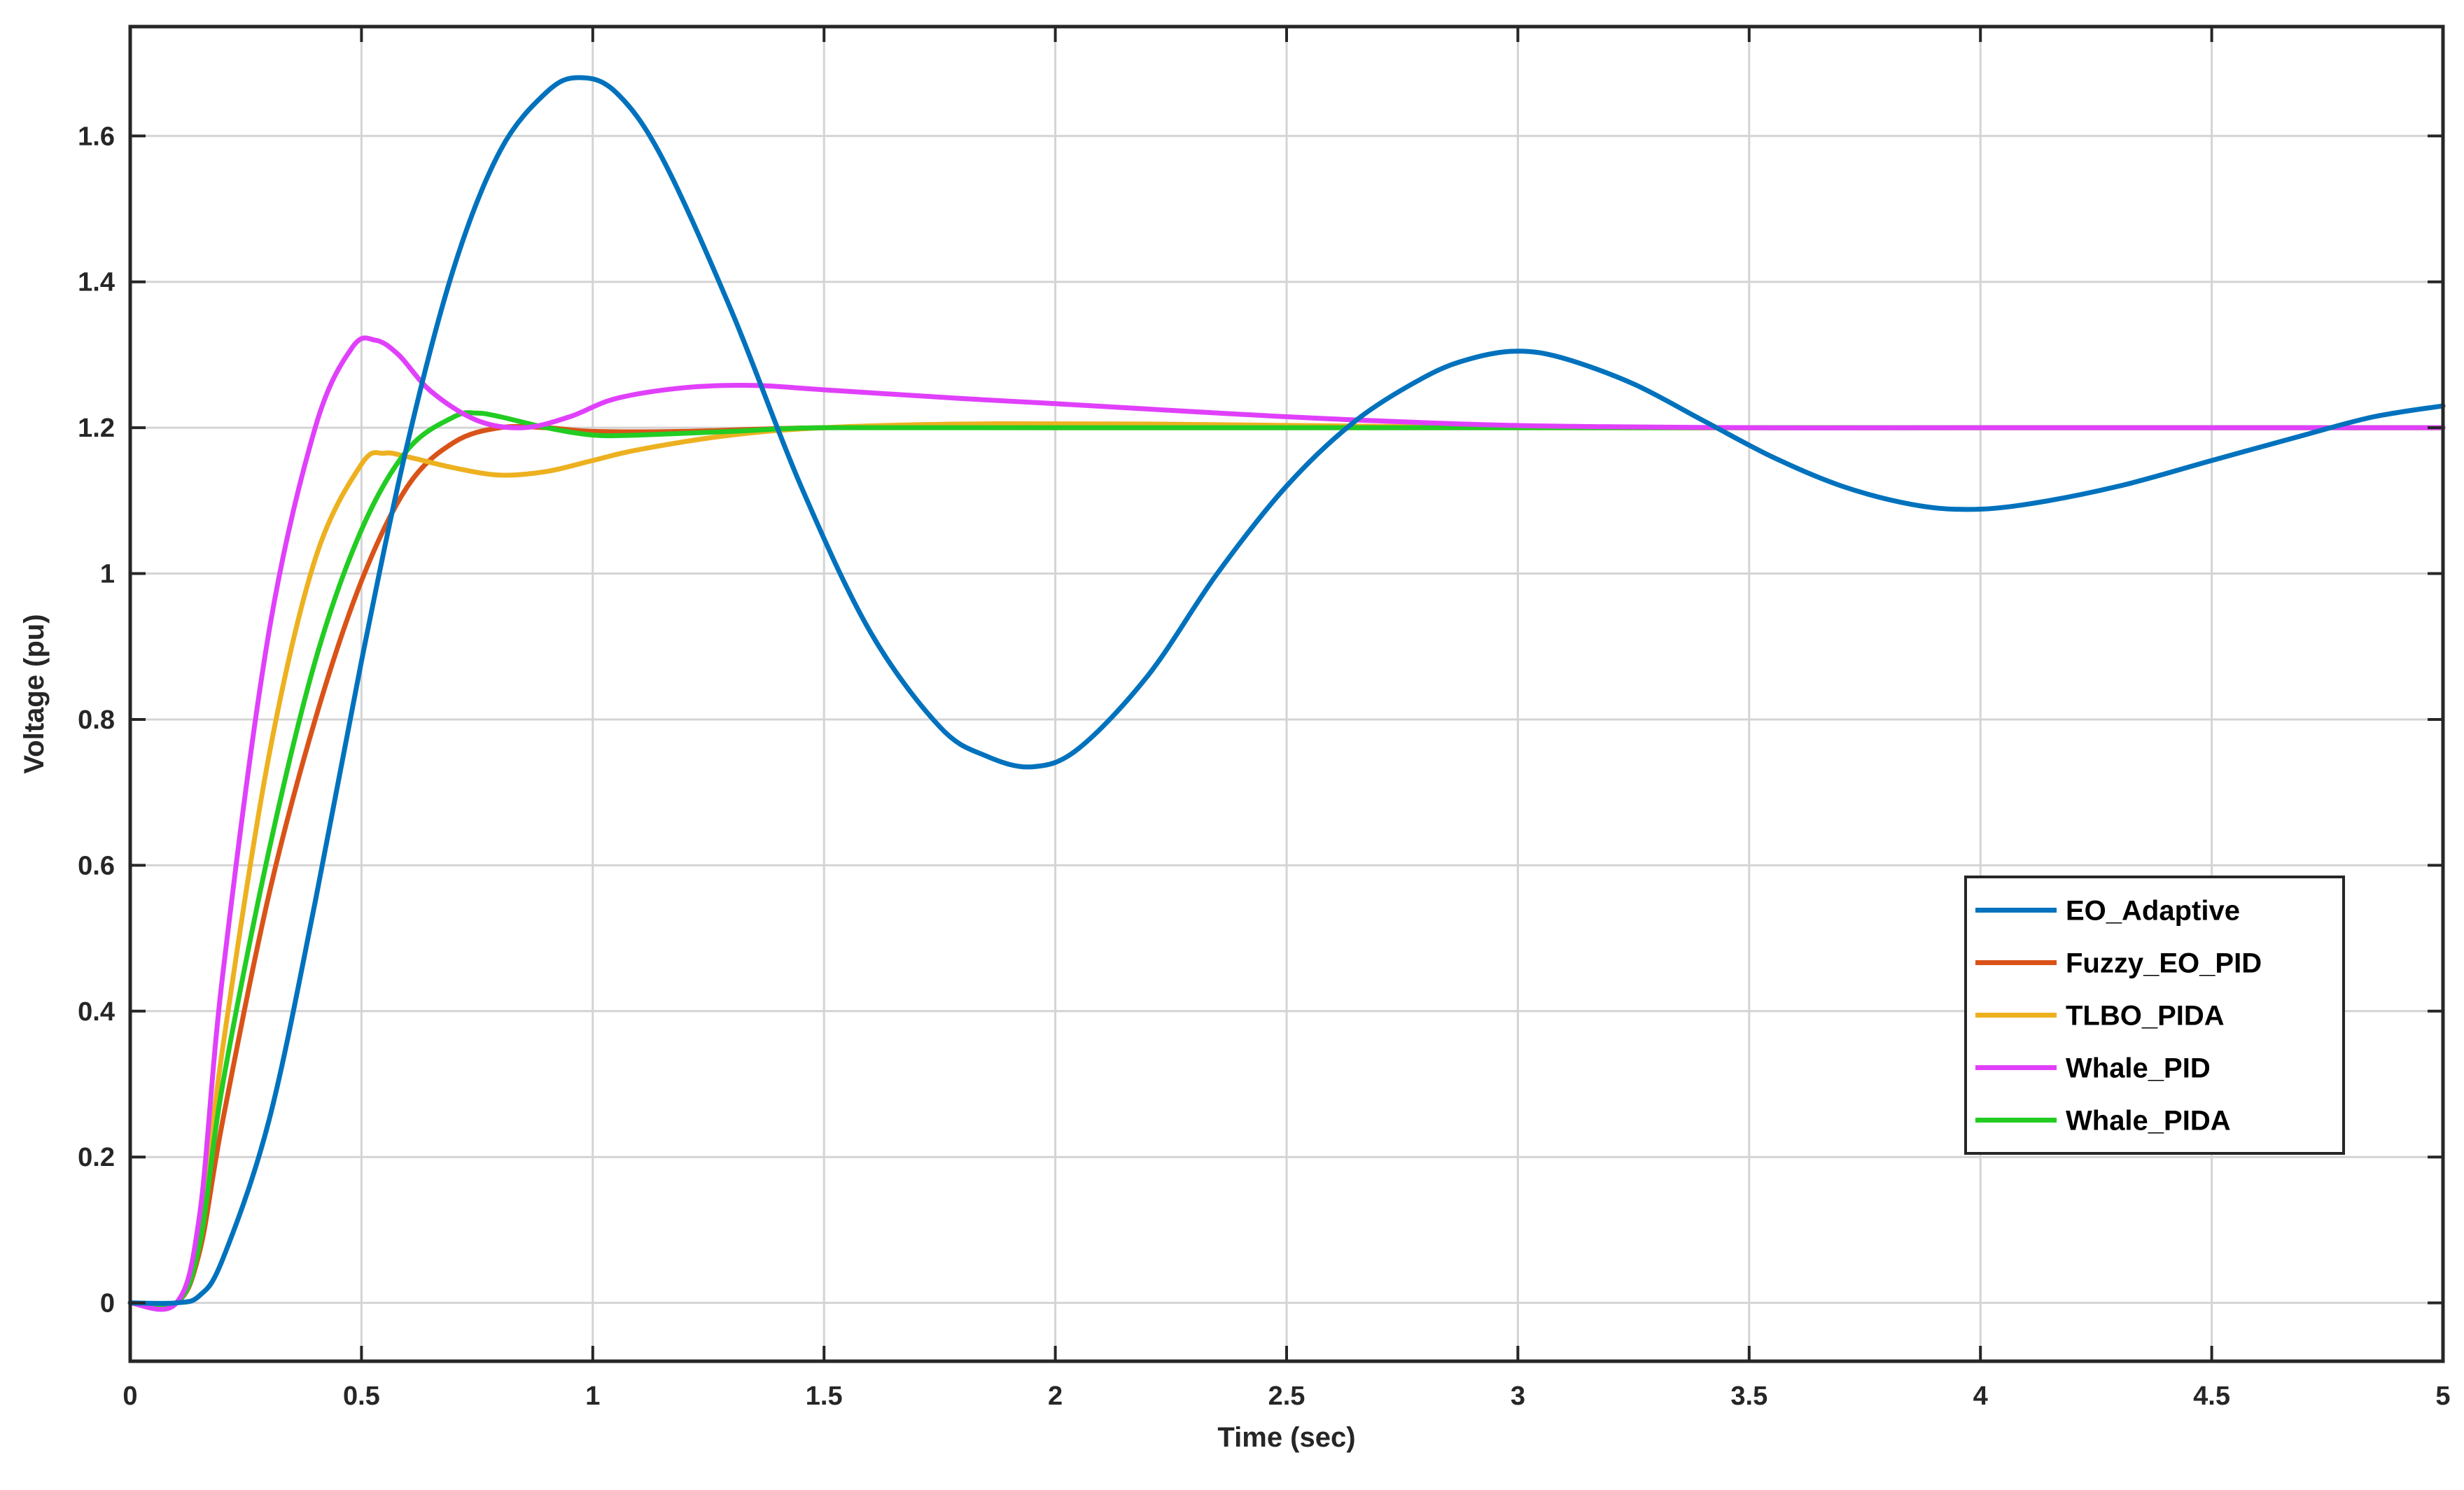 This screenshot has width=2464, height=1490. Describe the element at coordinates (96, 136) in the screenshot. I see `y-tick-label: 1.6` at that location.